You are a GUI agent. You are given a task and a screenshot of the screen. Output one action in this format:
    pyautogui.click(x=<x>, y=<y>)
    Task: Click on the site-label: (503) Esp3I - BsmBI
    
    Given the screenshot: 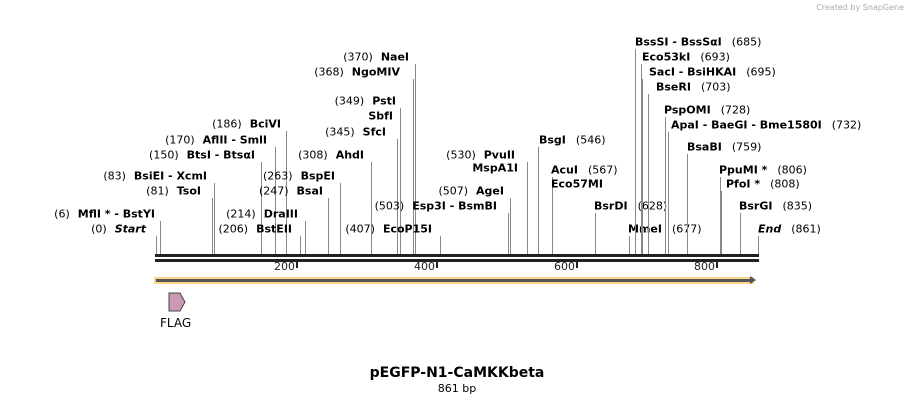 What is the action you would take?
    pyautogui.click(x=436, y=206)
    